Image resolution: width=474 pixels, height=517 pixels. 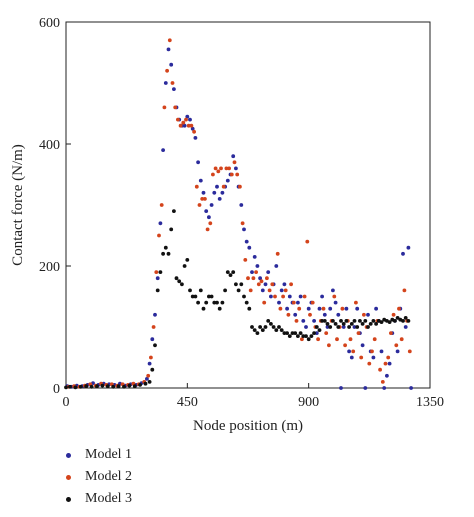 I want to click on x-tick-label: 450, so click(x=187, y=402).